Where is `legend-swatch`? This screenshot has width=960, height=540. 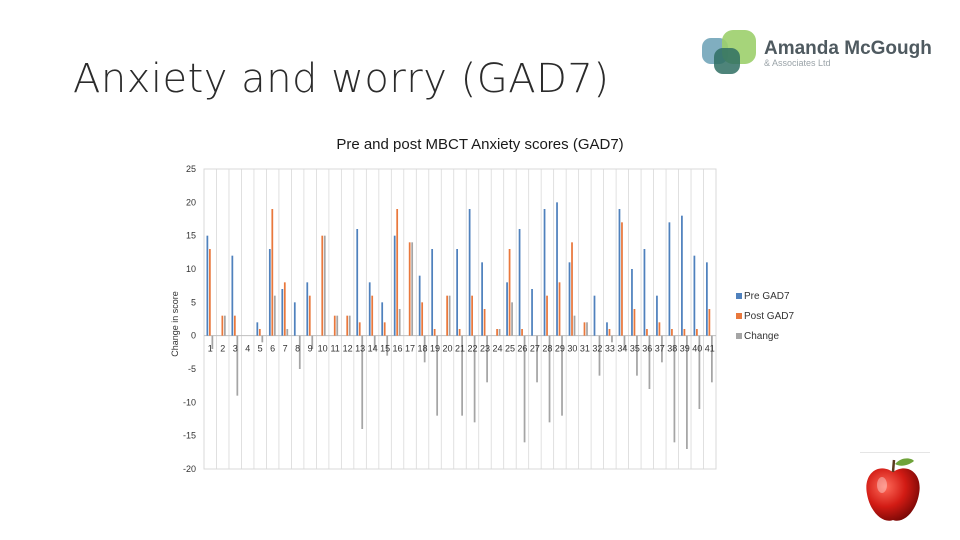
legend-swatch is located at coordinates (739, 316).